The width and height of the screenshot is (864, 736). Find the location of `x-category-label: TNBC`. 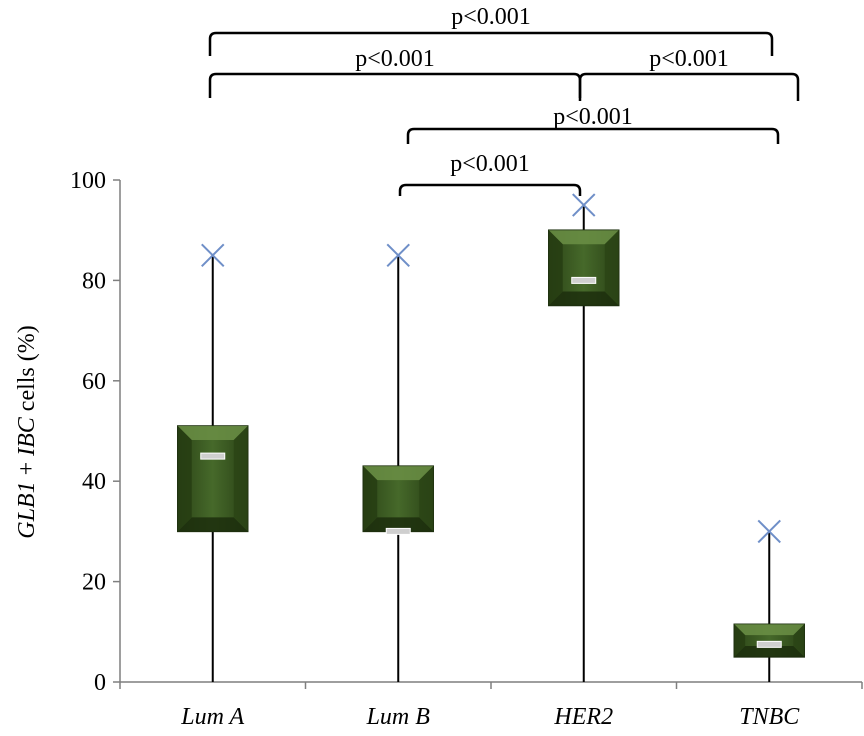

x-category-label: TNBC is located at coordinates (769, 717).